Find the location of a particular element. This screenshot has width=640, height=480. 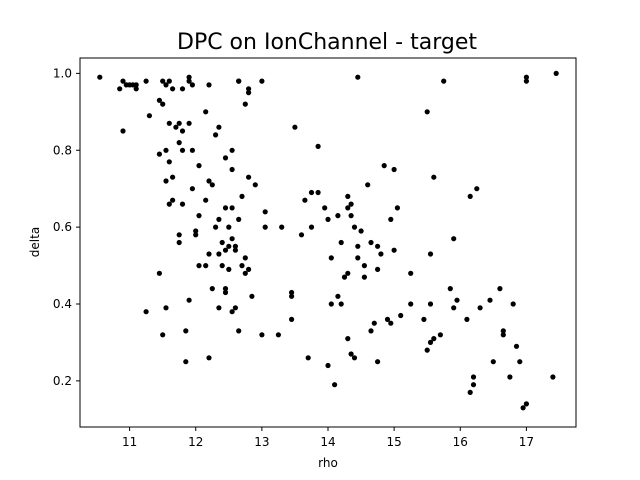

y-tick-label: 0.8 is located at coordinates (62, 150).